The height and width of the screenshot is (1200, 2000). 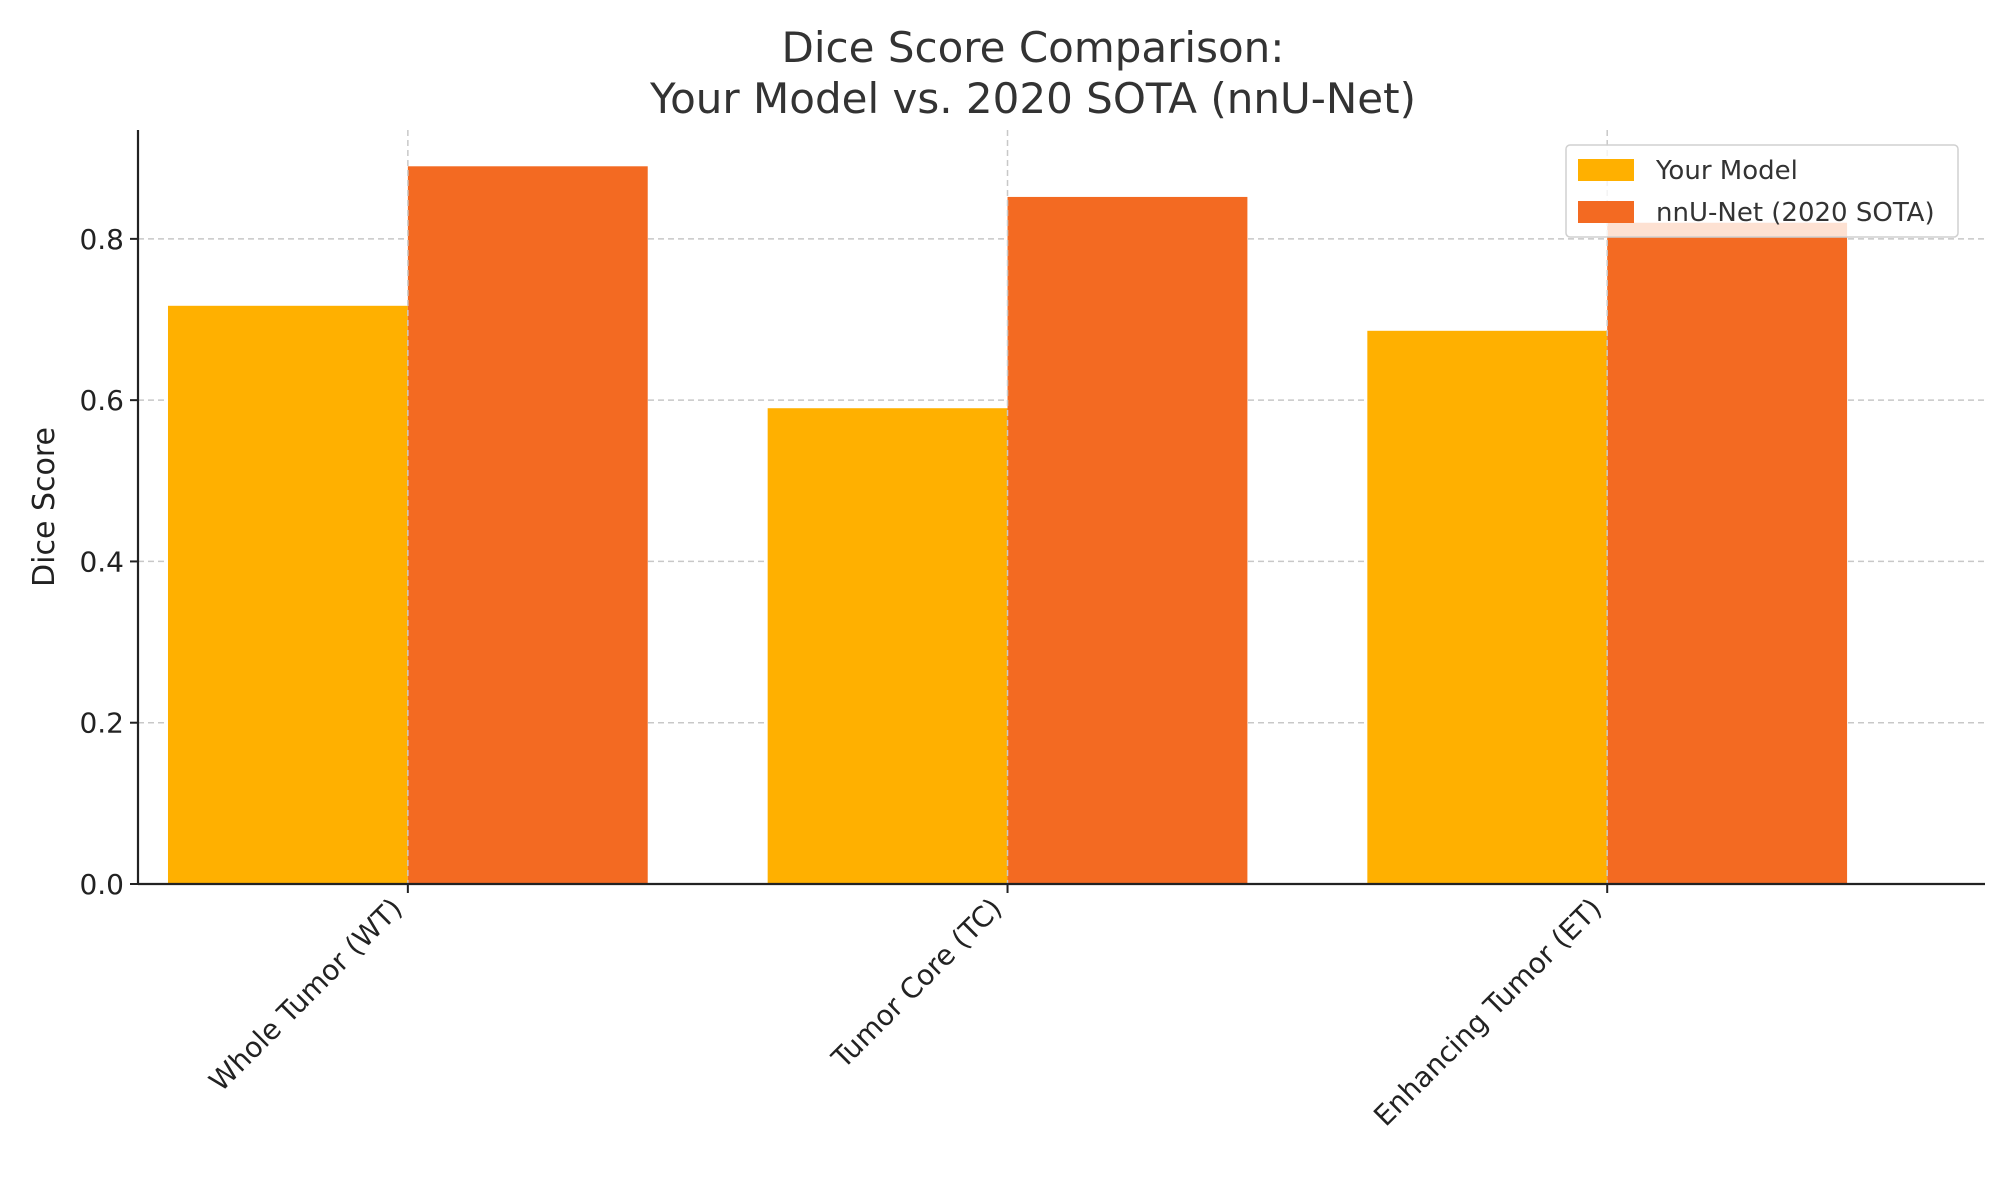 I want to click on y-tick-label: 0.2, so click(x=101, y=723).